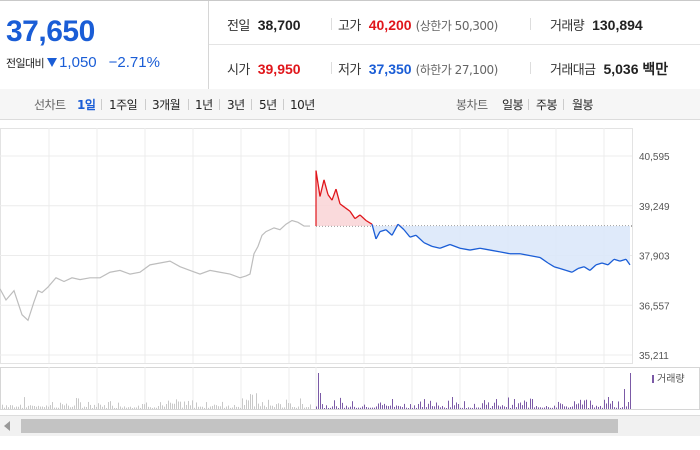  I want to click on volume-legend-icon, so click(653, 379).